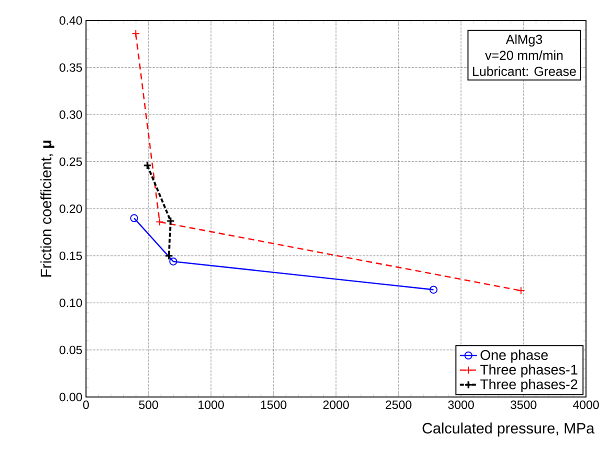 The height and width of the screenshot is (456, 612). What do you see at coordinates (524, 71) in the screenshot?
I see `annotation: Lubricant: Grease` at bounding box center [524, 71].